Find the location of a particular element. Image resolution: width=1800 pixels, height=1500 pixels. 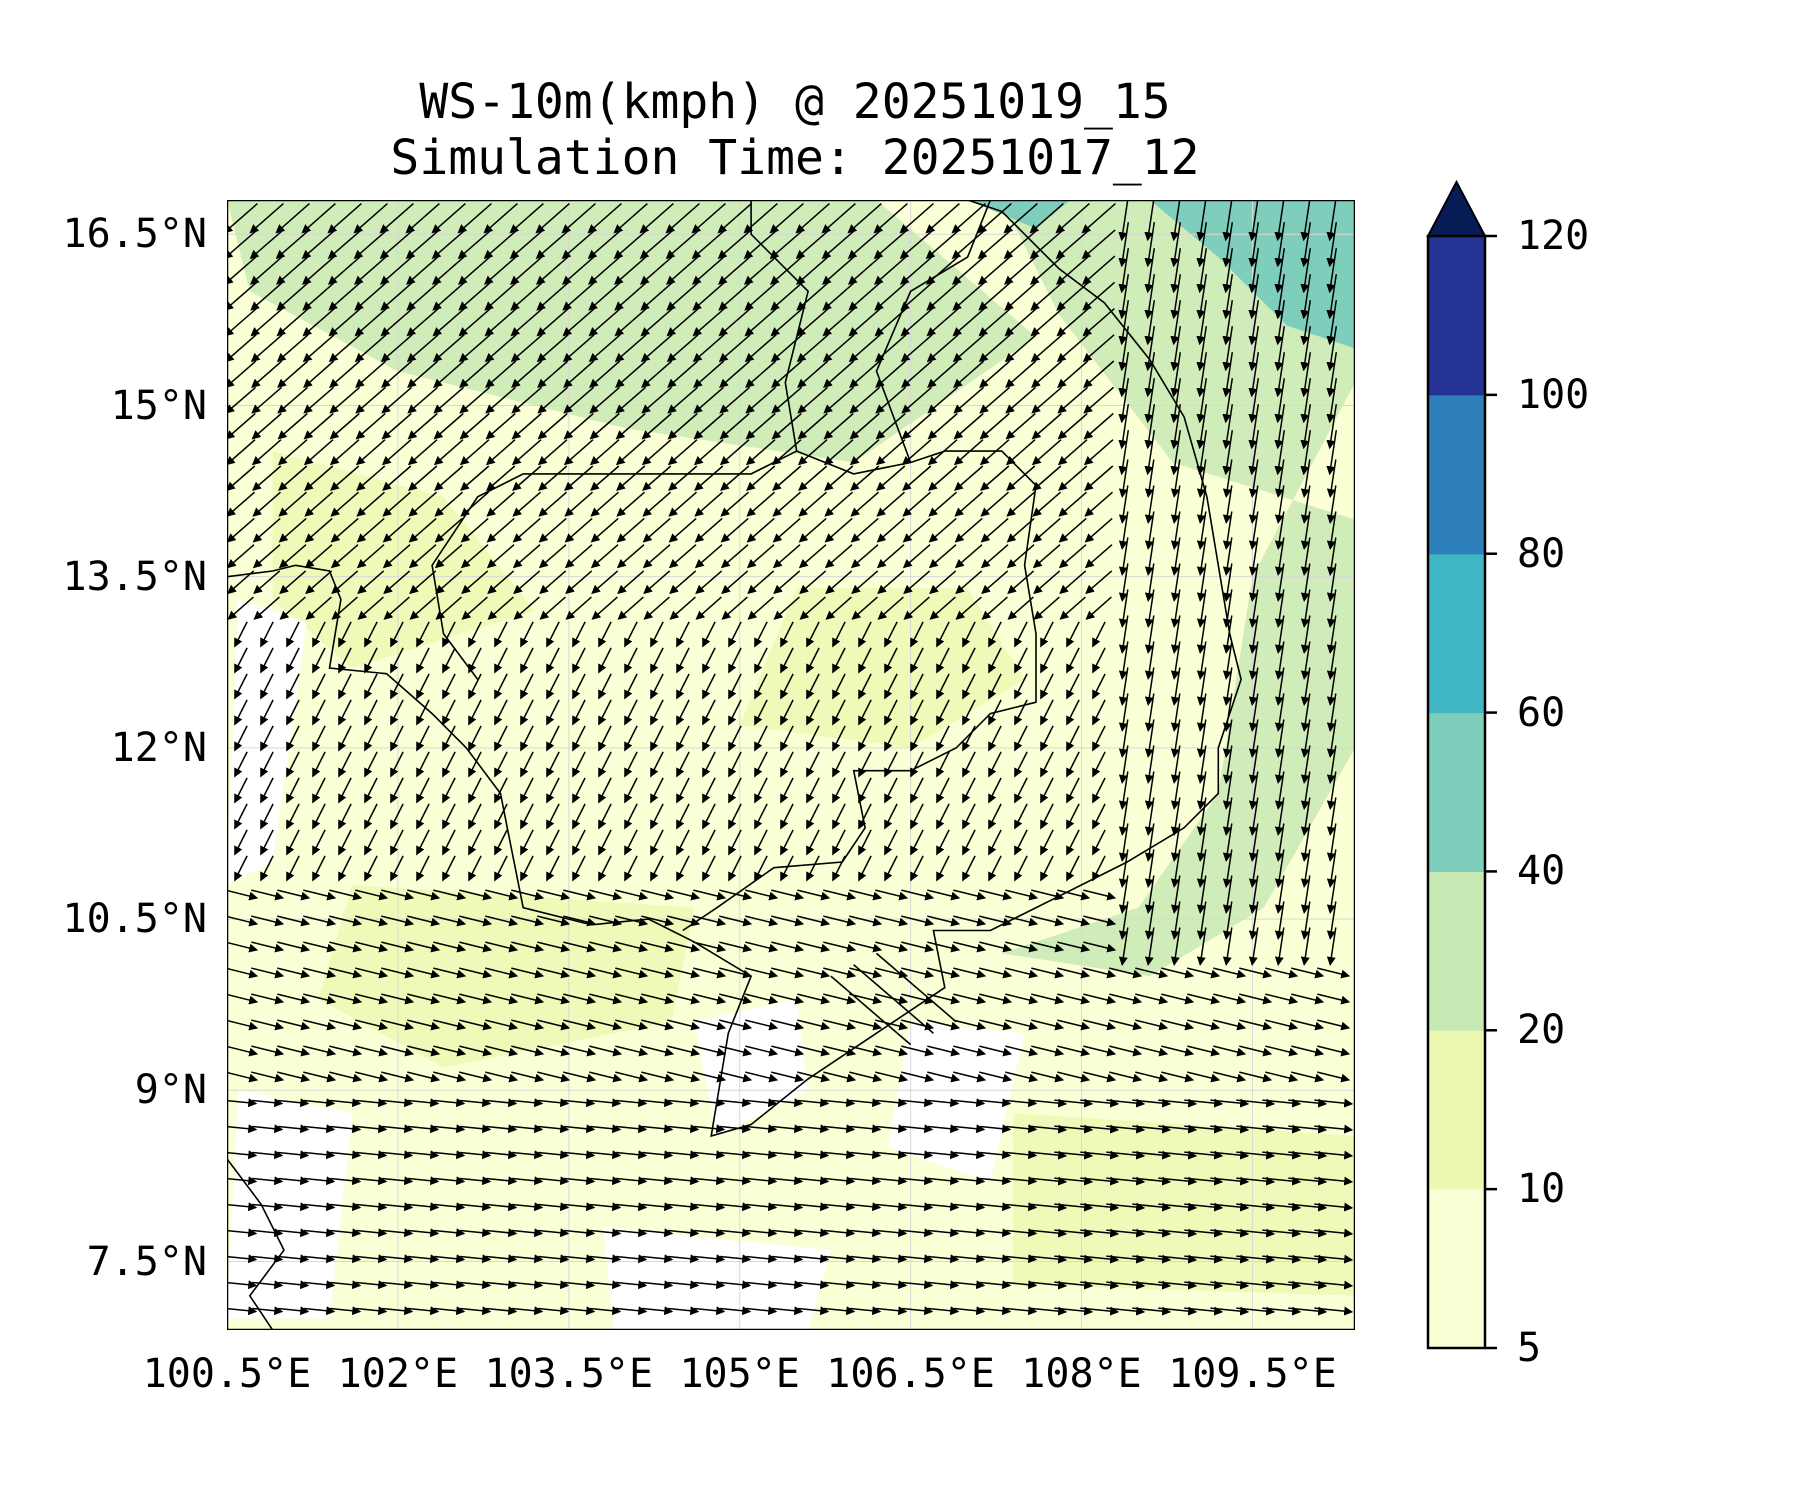

mekong-delta-channel is located at coordinates (916, 987).